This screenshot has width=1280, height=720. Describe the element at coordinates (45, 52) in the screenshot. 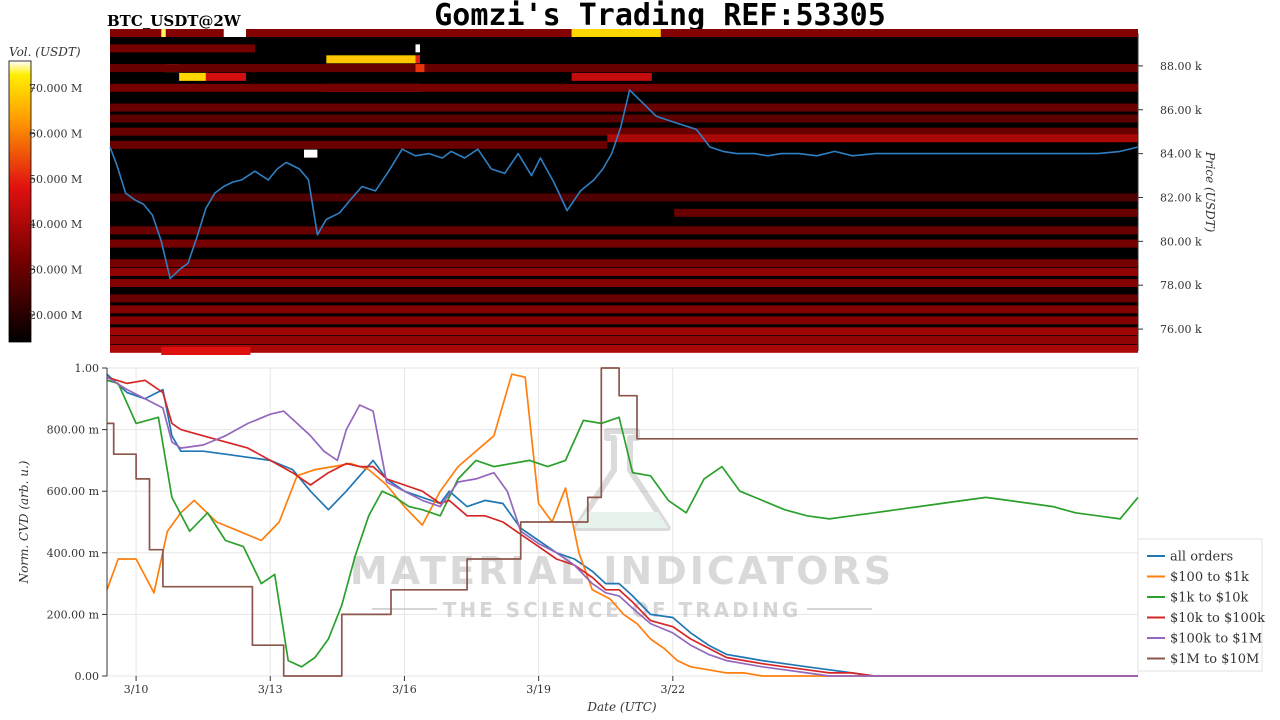

I see `colorbar-label: Vol. (USDT)` at that location.